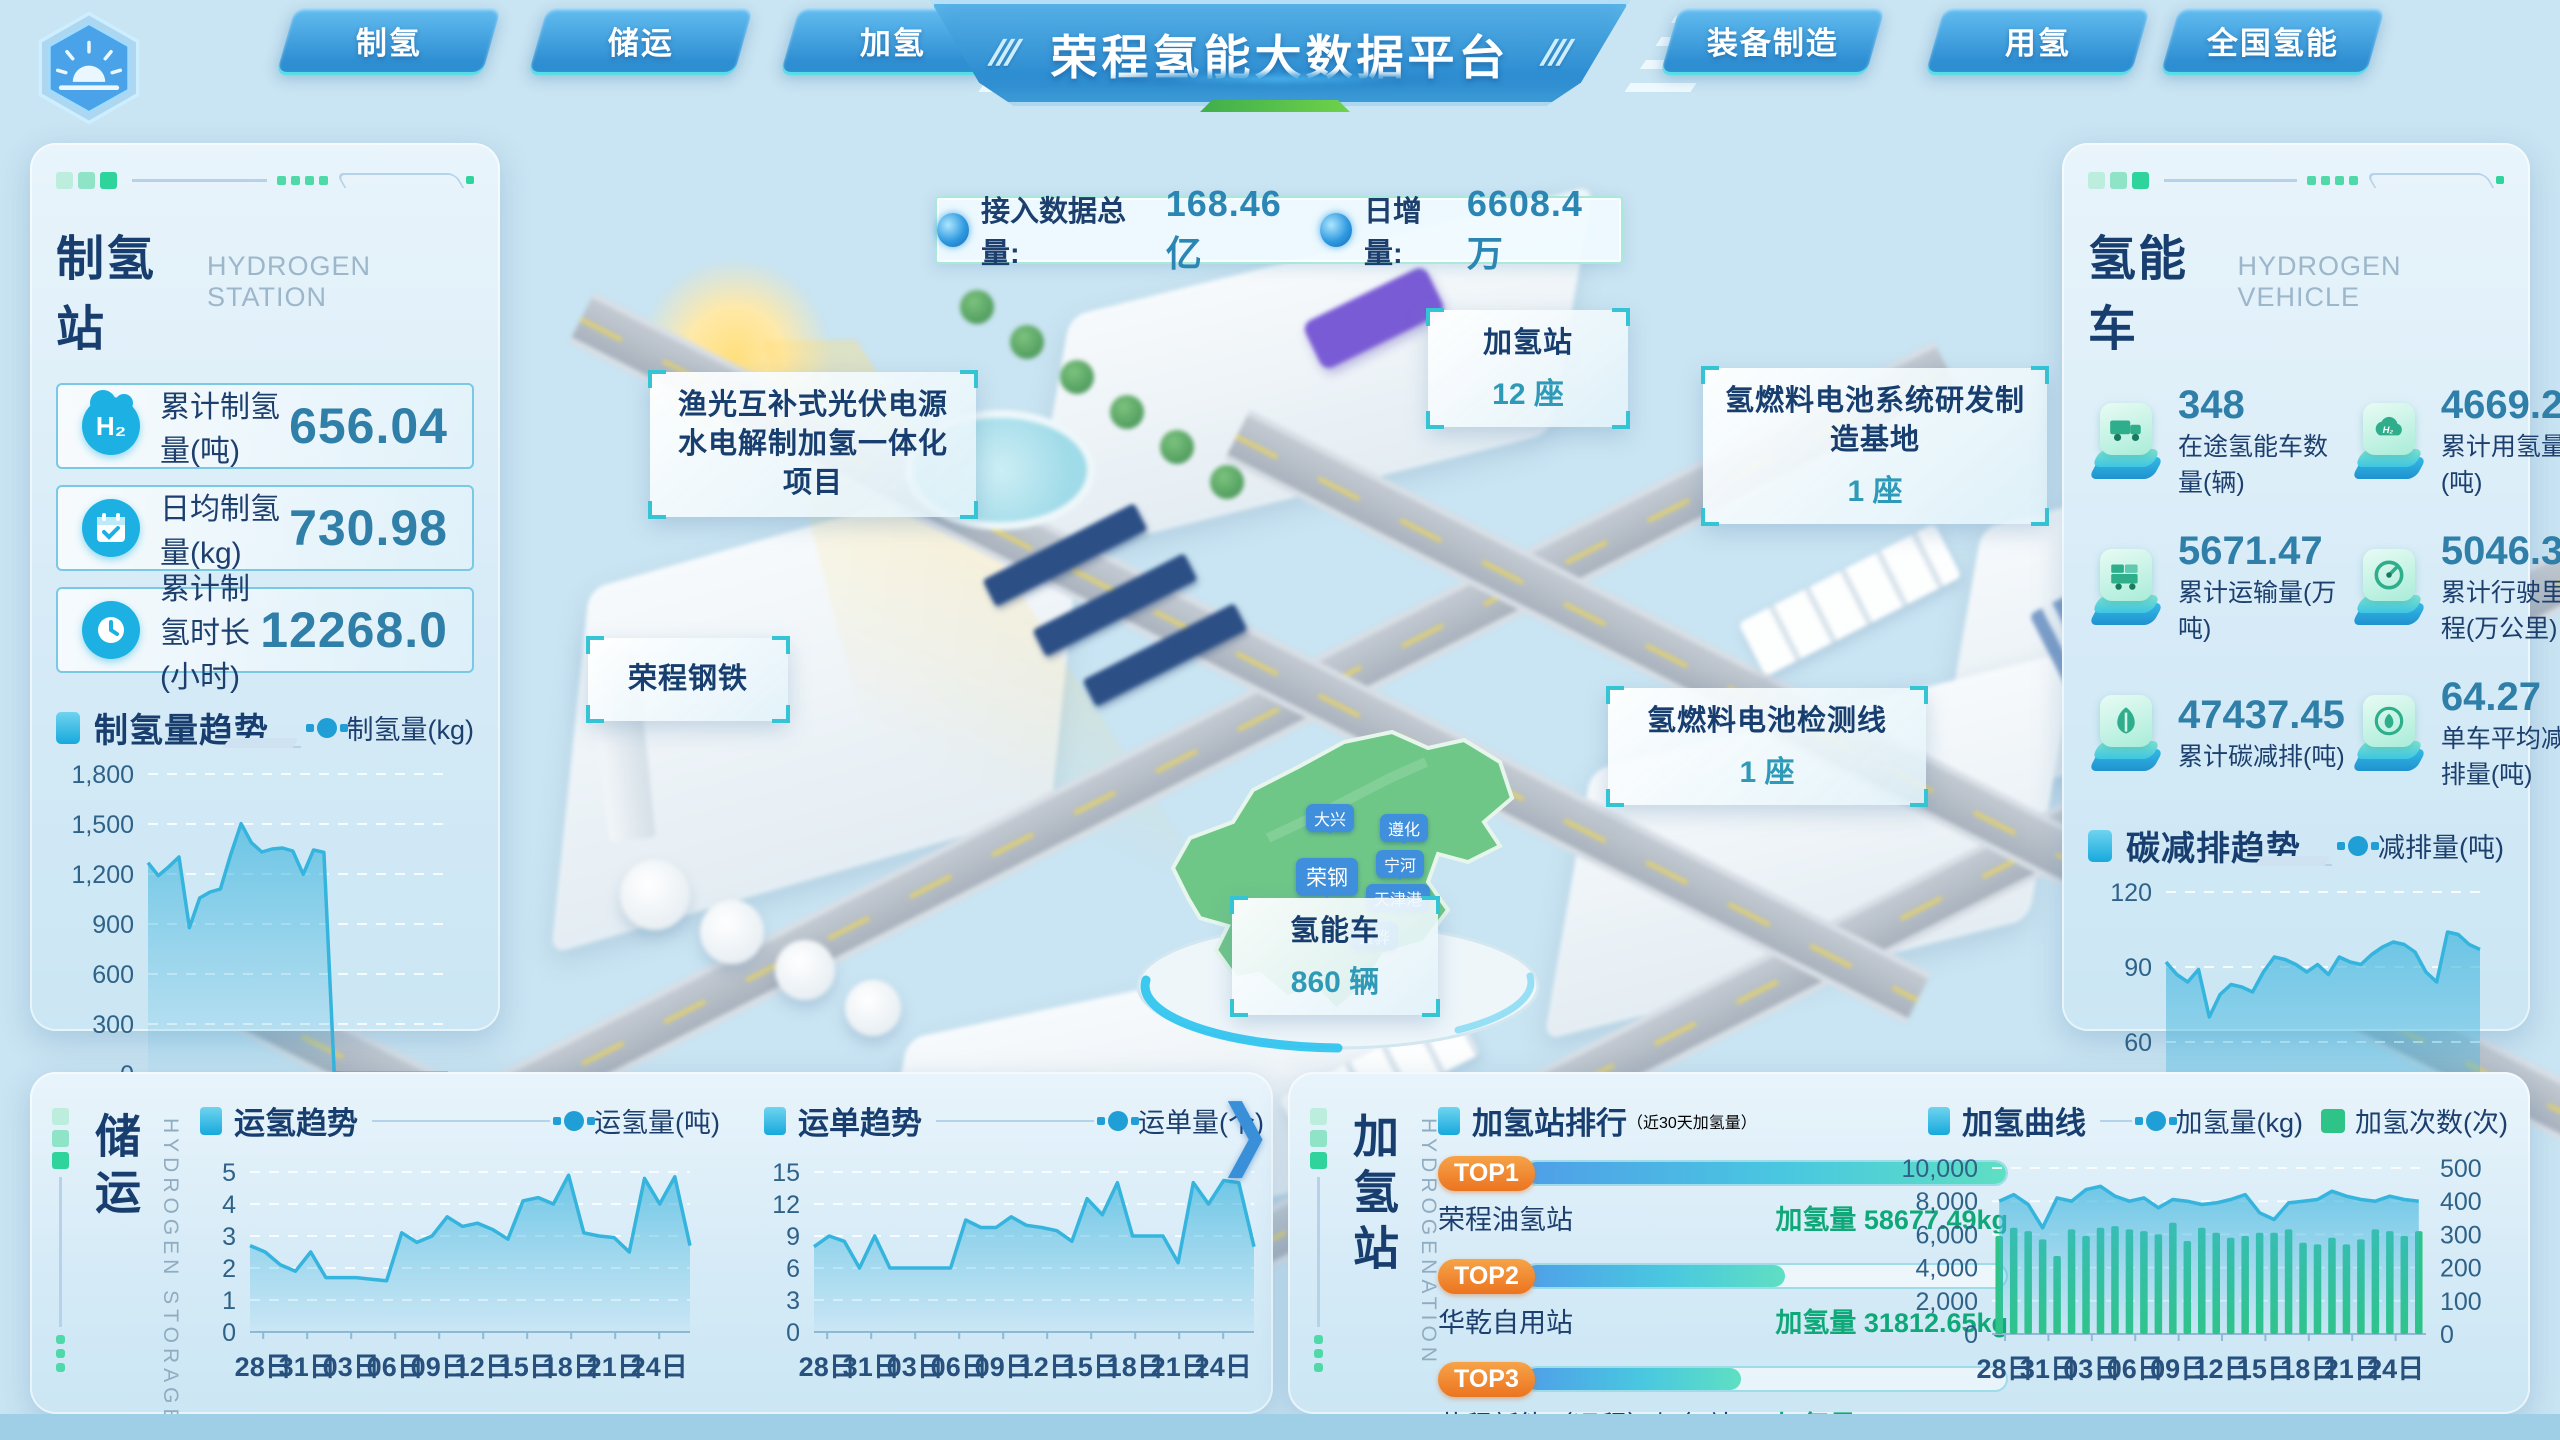 This screenshot has height=1440, width=2560. What do you see at coordinates (2131, 893) in the screenshot?
I see `svg-text: 120` at bounding box center [2131, 893].